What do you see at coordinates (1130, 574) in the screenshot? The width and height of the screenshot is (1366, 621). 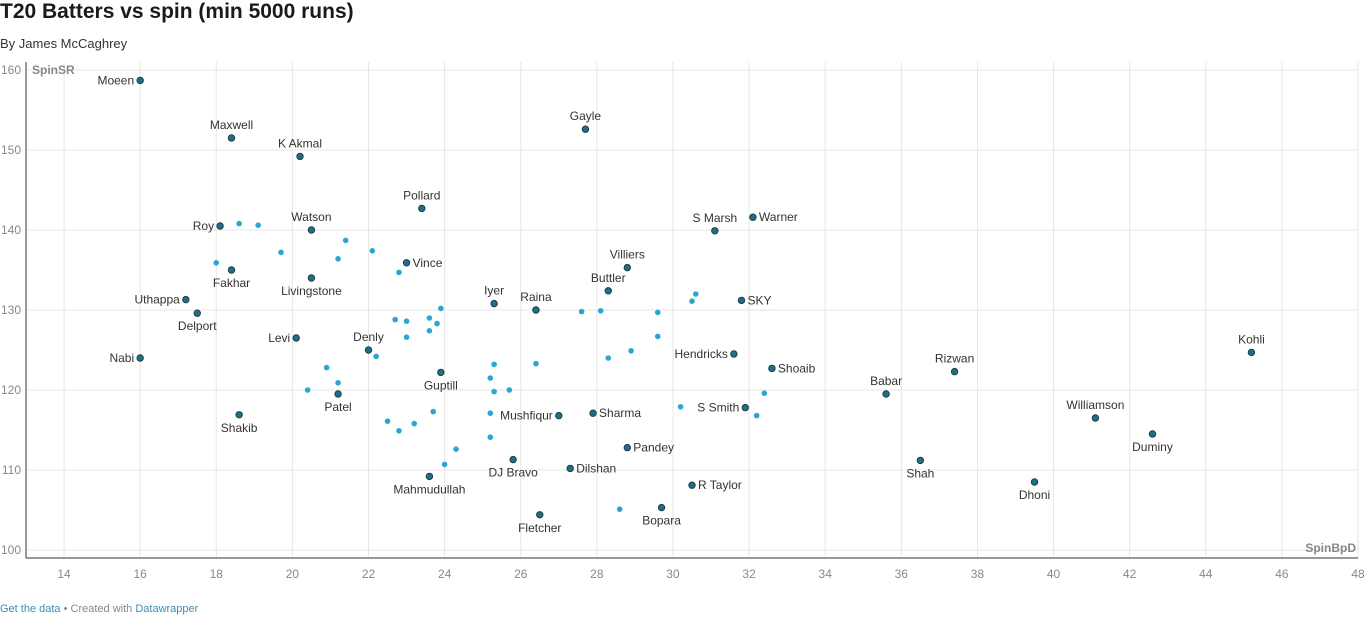 I see `x-tick-label: 42` at bounding box center [1130, 574].